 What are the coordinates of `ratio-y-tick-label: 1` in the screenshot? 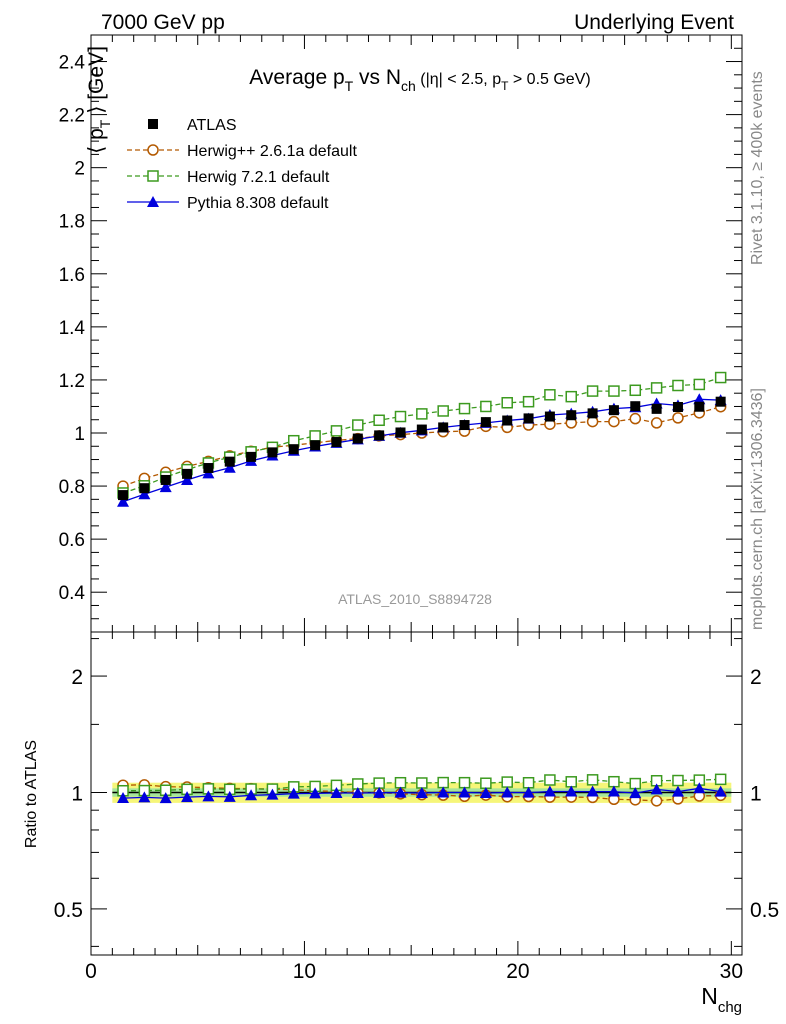 It's located at (77, 793).